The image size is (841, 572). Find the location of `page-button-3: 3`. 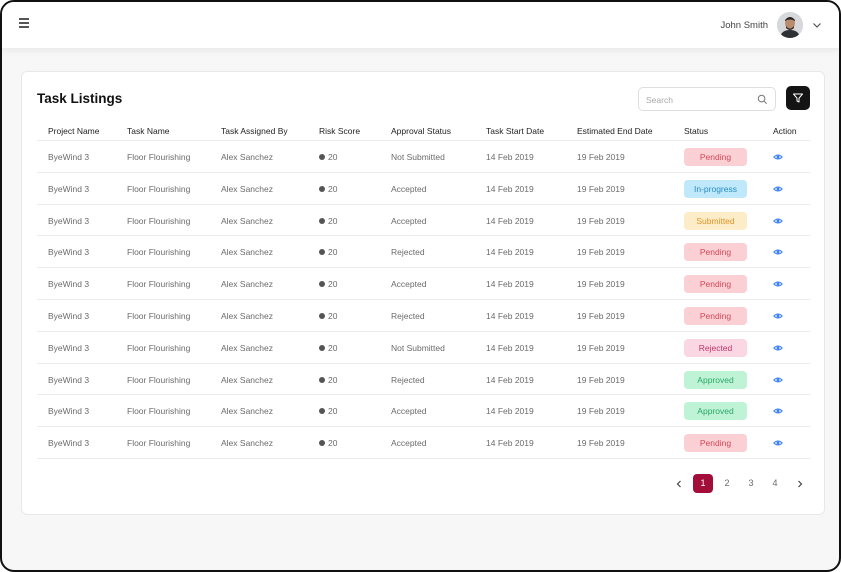

page-button-3: 3 is located at coordinates (751, 483).